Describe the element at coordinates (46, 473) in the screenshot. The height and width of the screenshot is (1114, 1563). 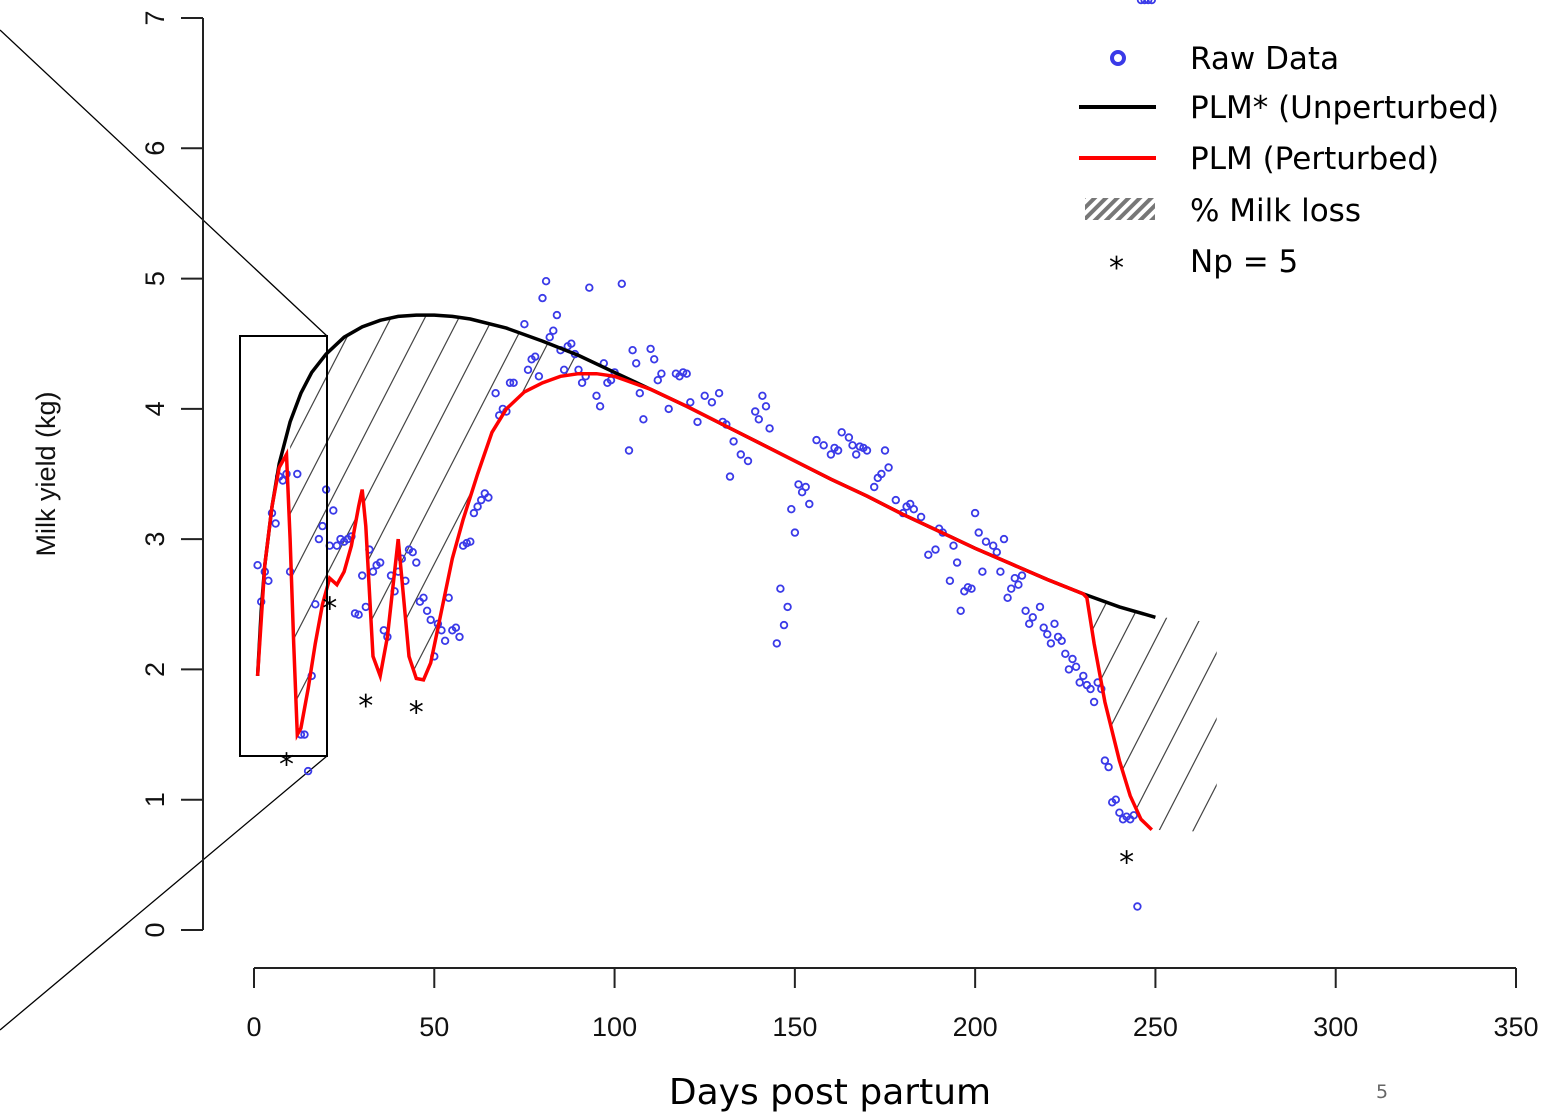
I see `y-axis-label: Milk yield (kg)` at that location.